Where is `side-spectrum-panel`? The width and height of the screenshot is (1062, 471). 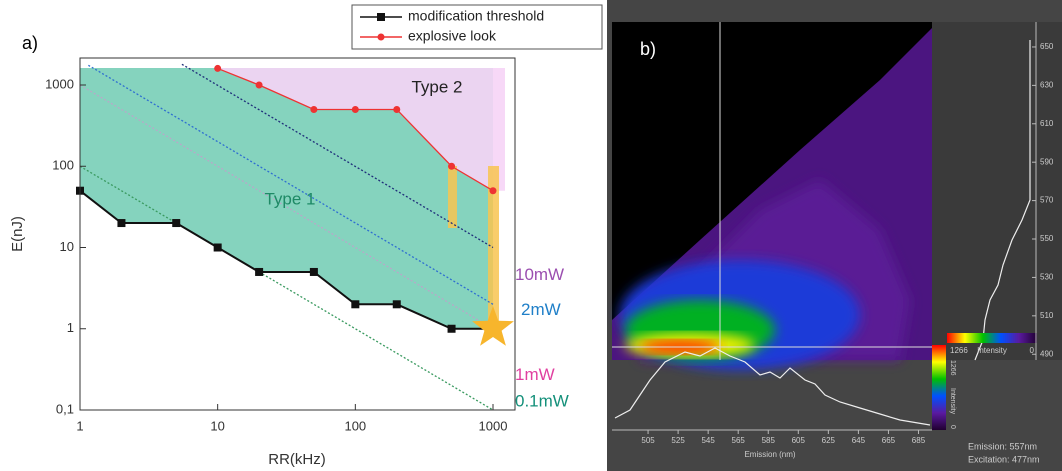
side-spectrum-panel is located at coordinates (997, 191).